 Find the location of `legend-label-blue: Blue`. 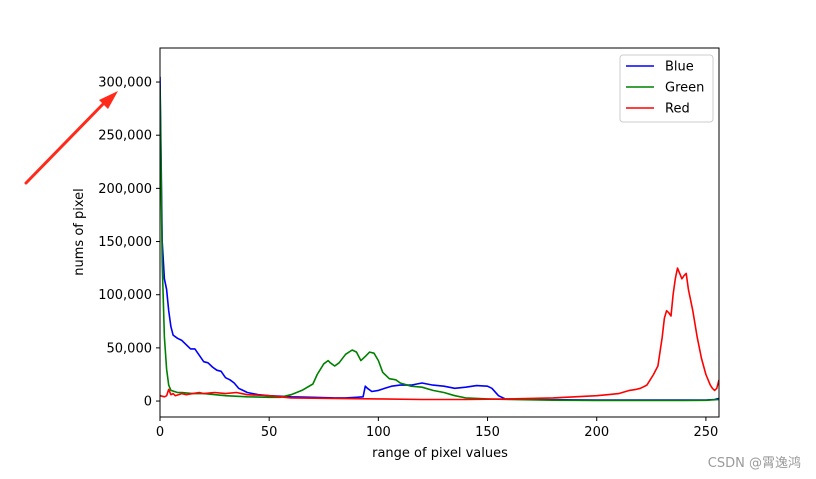

legend-label-blue: Blue is located at coordinates (679, 67).